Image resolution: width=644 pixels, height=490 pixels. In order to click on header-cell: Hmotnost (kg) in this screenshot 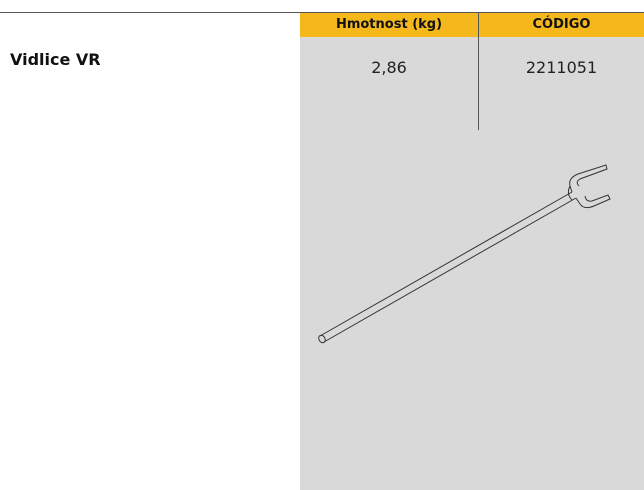, I will do `click(389, 25)`.